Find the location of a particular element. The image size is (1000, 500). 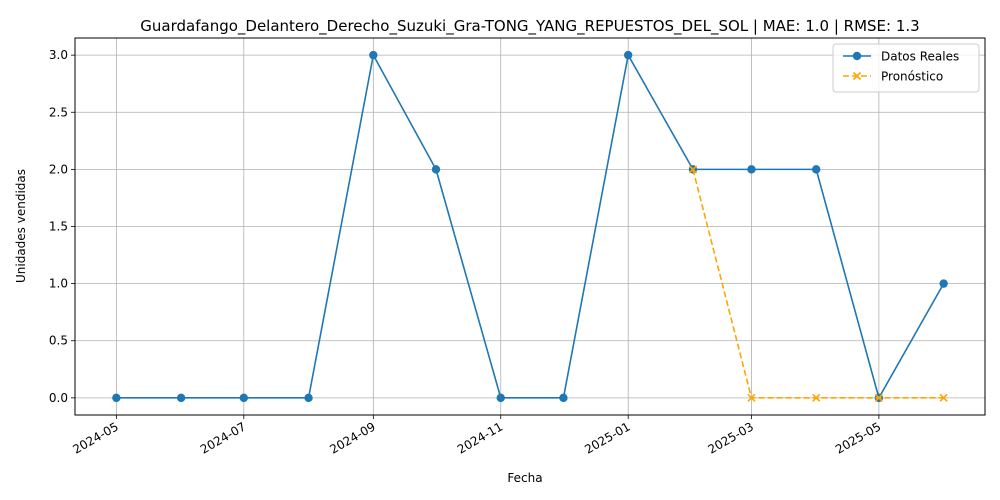

y-tick-label: 2.0 is located at coordinates (58, 169).